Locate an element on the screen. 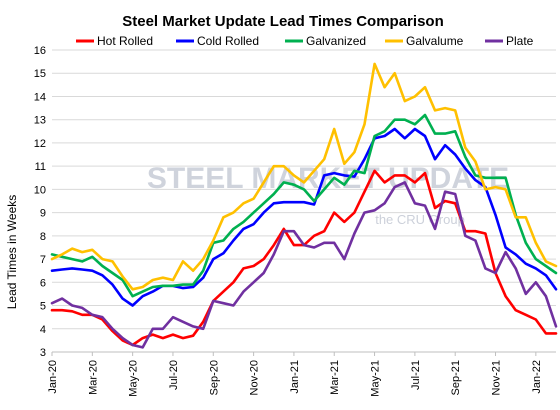 This screenshot has height=410, width=560. x-tick-label: Mar-21 is located at coordinates (335, 377).